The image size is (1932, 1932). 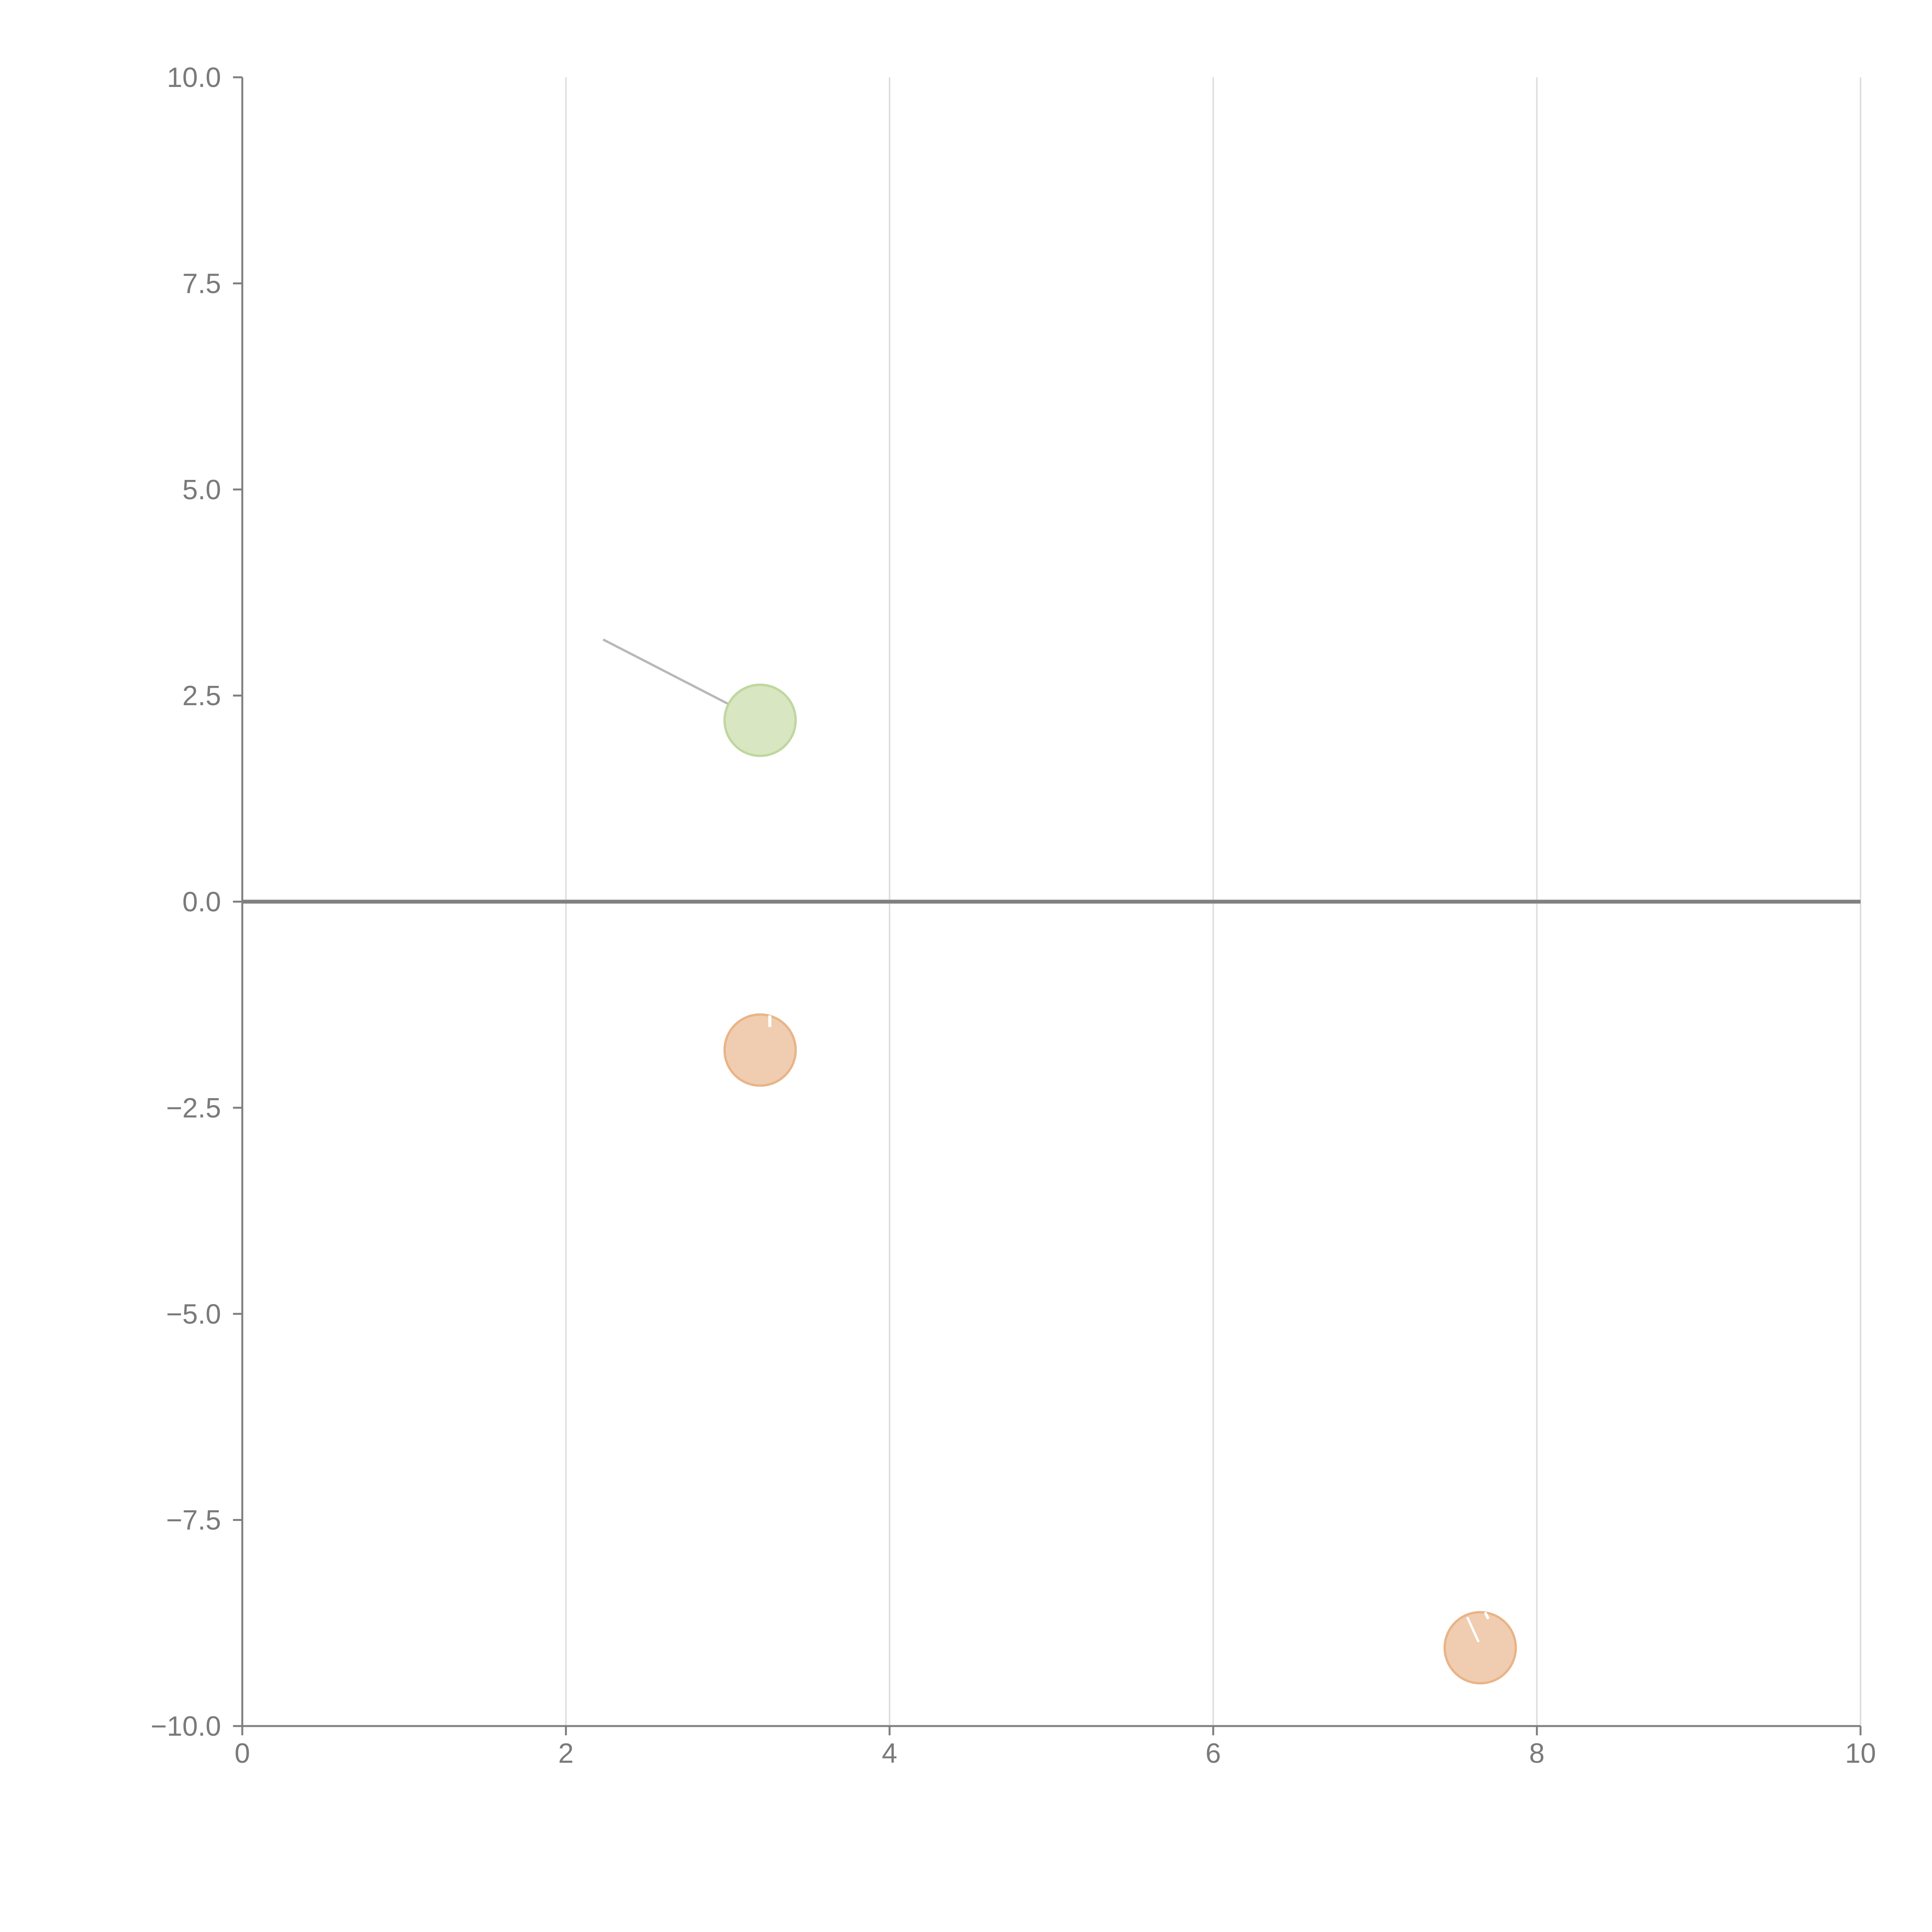 What do you see at coordinates (566, 1754) in the screenshot?
I see `x-tick-label: 2` at bounding box center [566, 1754].